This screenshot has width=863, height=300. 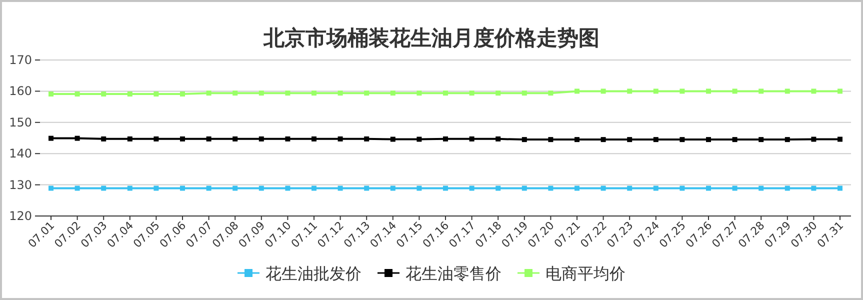 I want to click on legend-label: 电商平均价, so click(x=586, y=273).